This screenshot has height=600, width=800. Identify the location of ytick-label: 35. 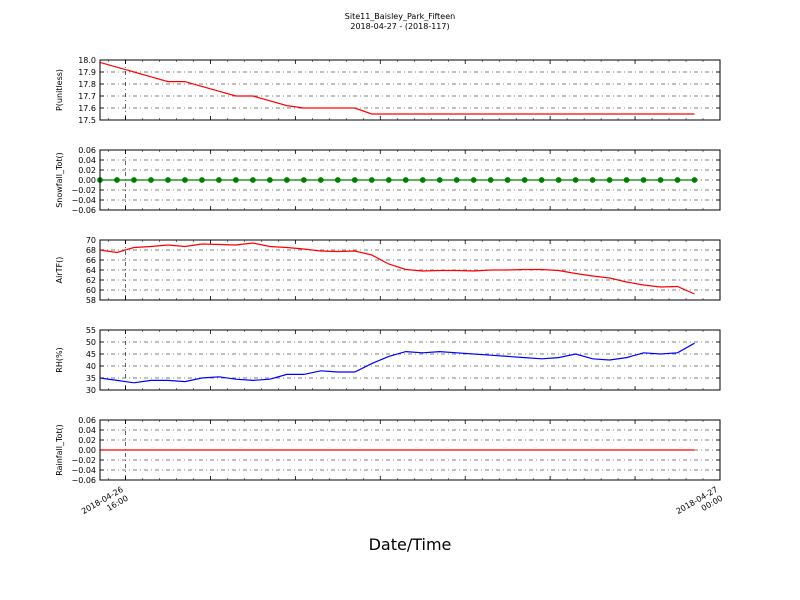
(91, 378).